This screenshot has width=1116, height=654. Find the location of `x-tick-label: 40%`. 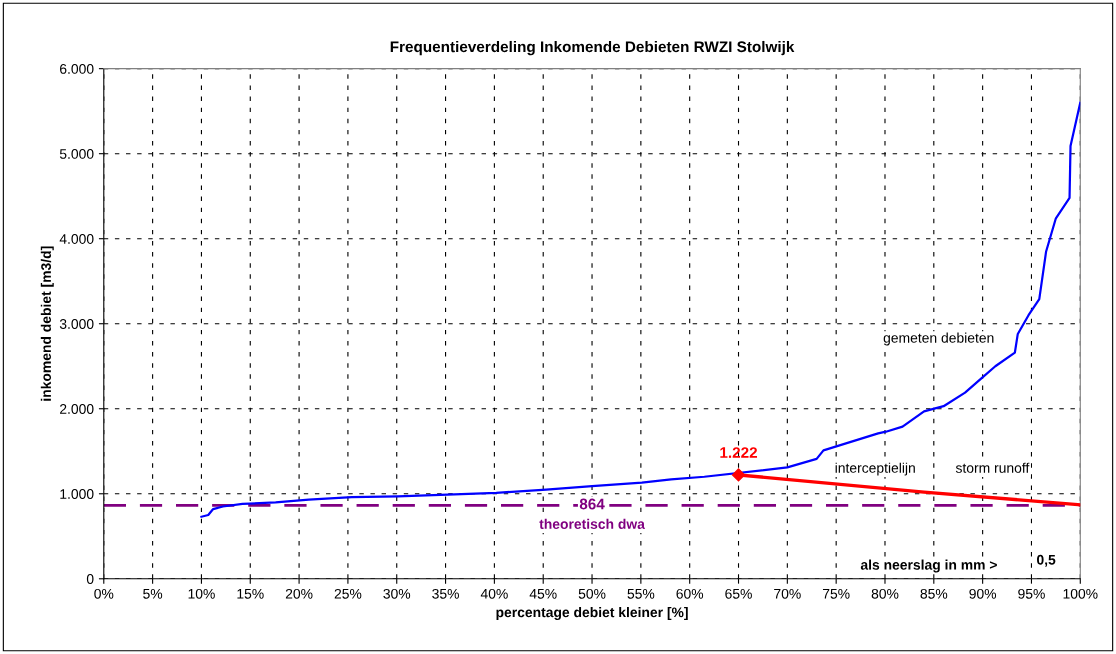

x-tick-label: 40% is located at coordinates (494, 593).